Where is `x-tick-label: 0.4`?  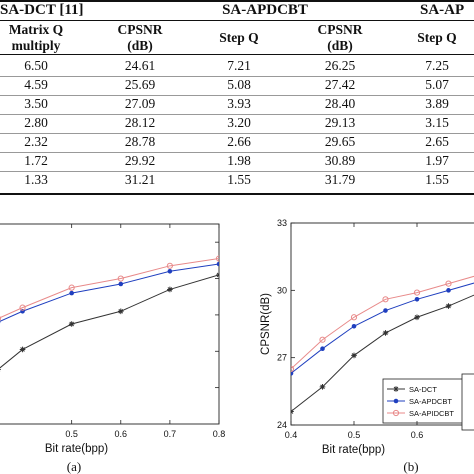
x-tick-label: 0.4 is located at coordinates (291, 435).